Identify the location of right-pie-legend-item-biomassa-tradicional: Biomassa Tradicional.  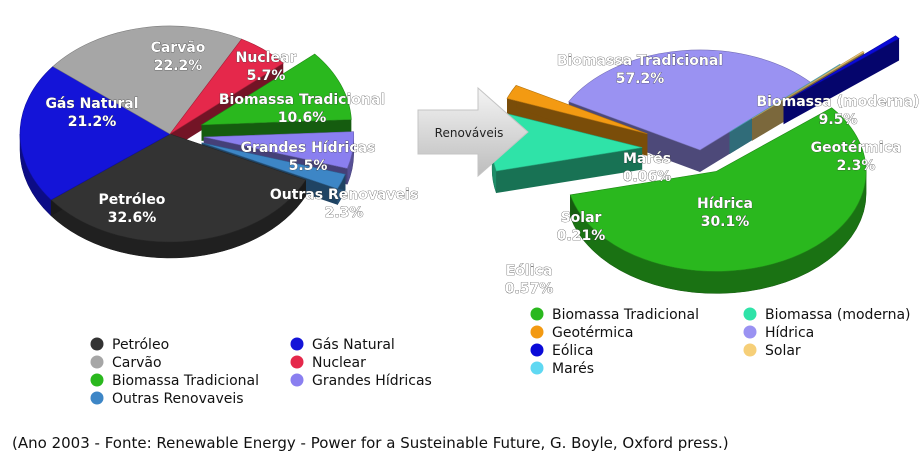
(614, 315).